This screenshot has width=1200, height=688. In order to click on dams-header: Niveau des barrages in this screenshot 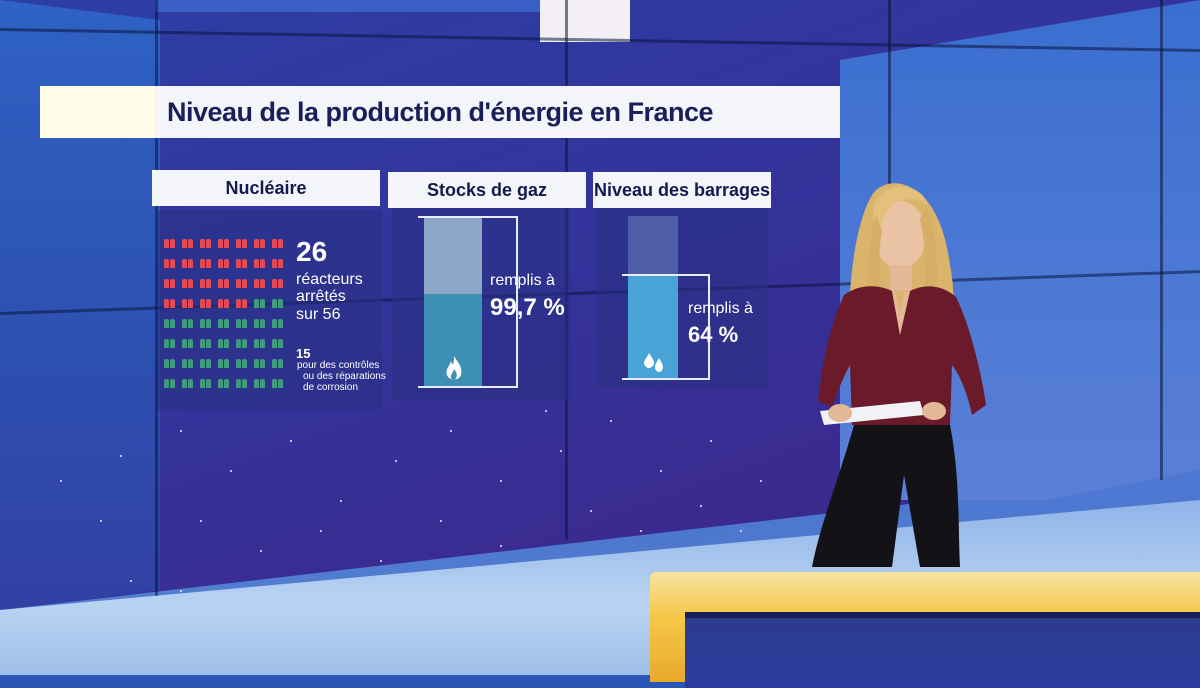, I will do `click(682, 190)`.